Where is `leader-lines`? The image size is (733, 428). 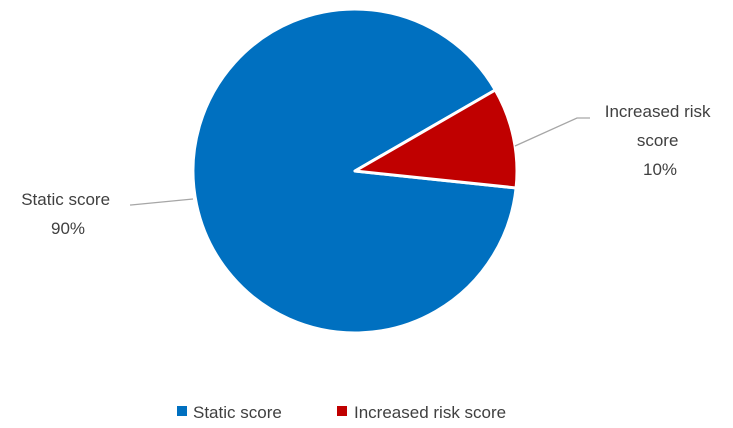
leader-lines is located at coordinates (360, 161).